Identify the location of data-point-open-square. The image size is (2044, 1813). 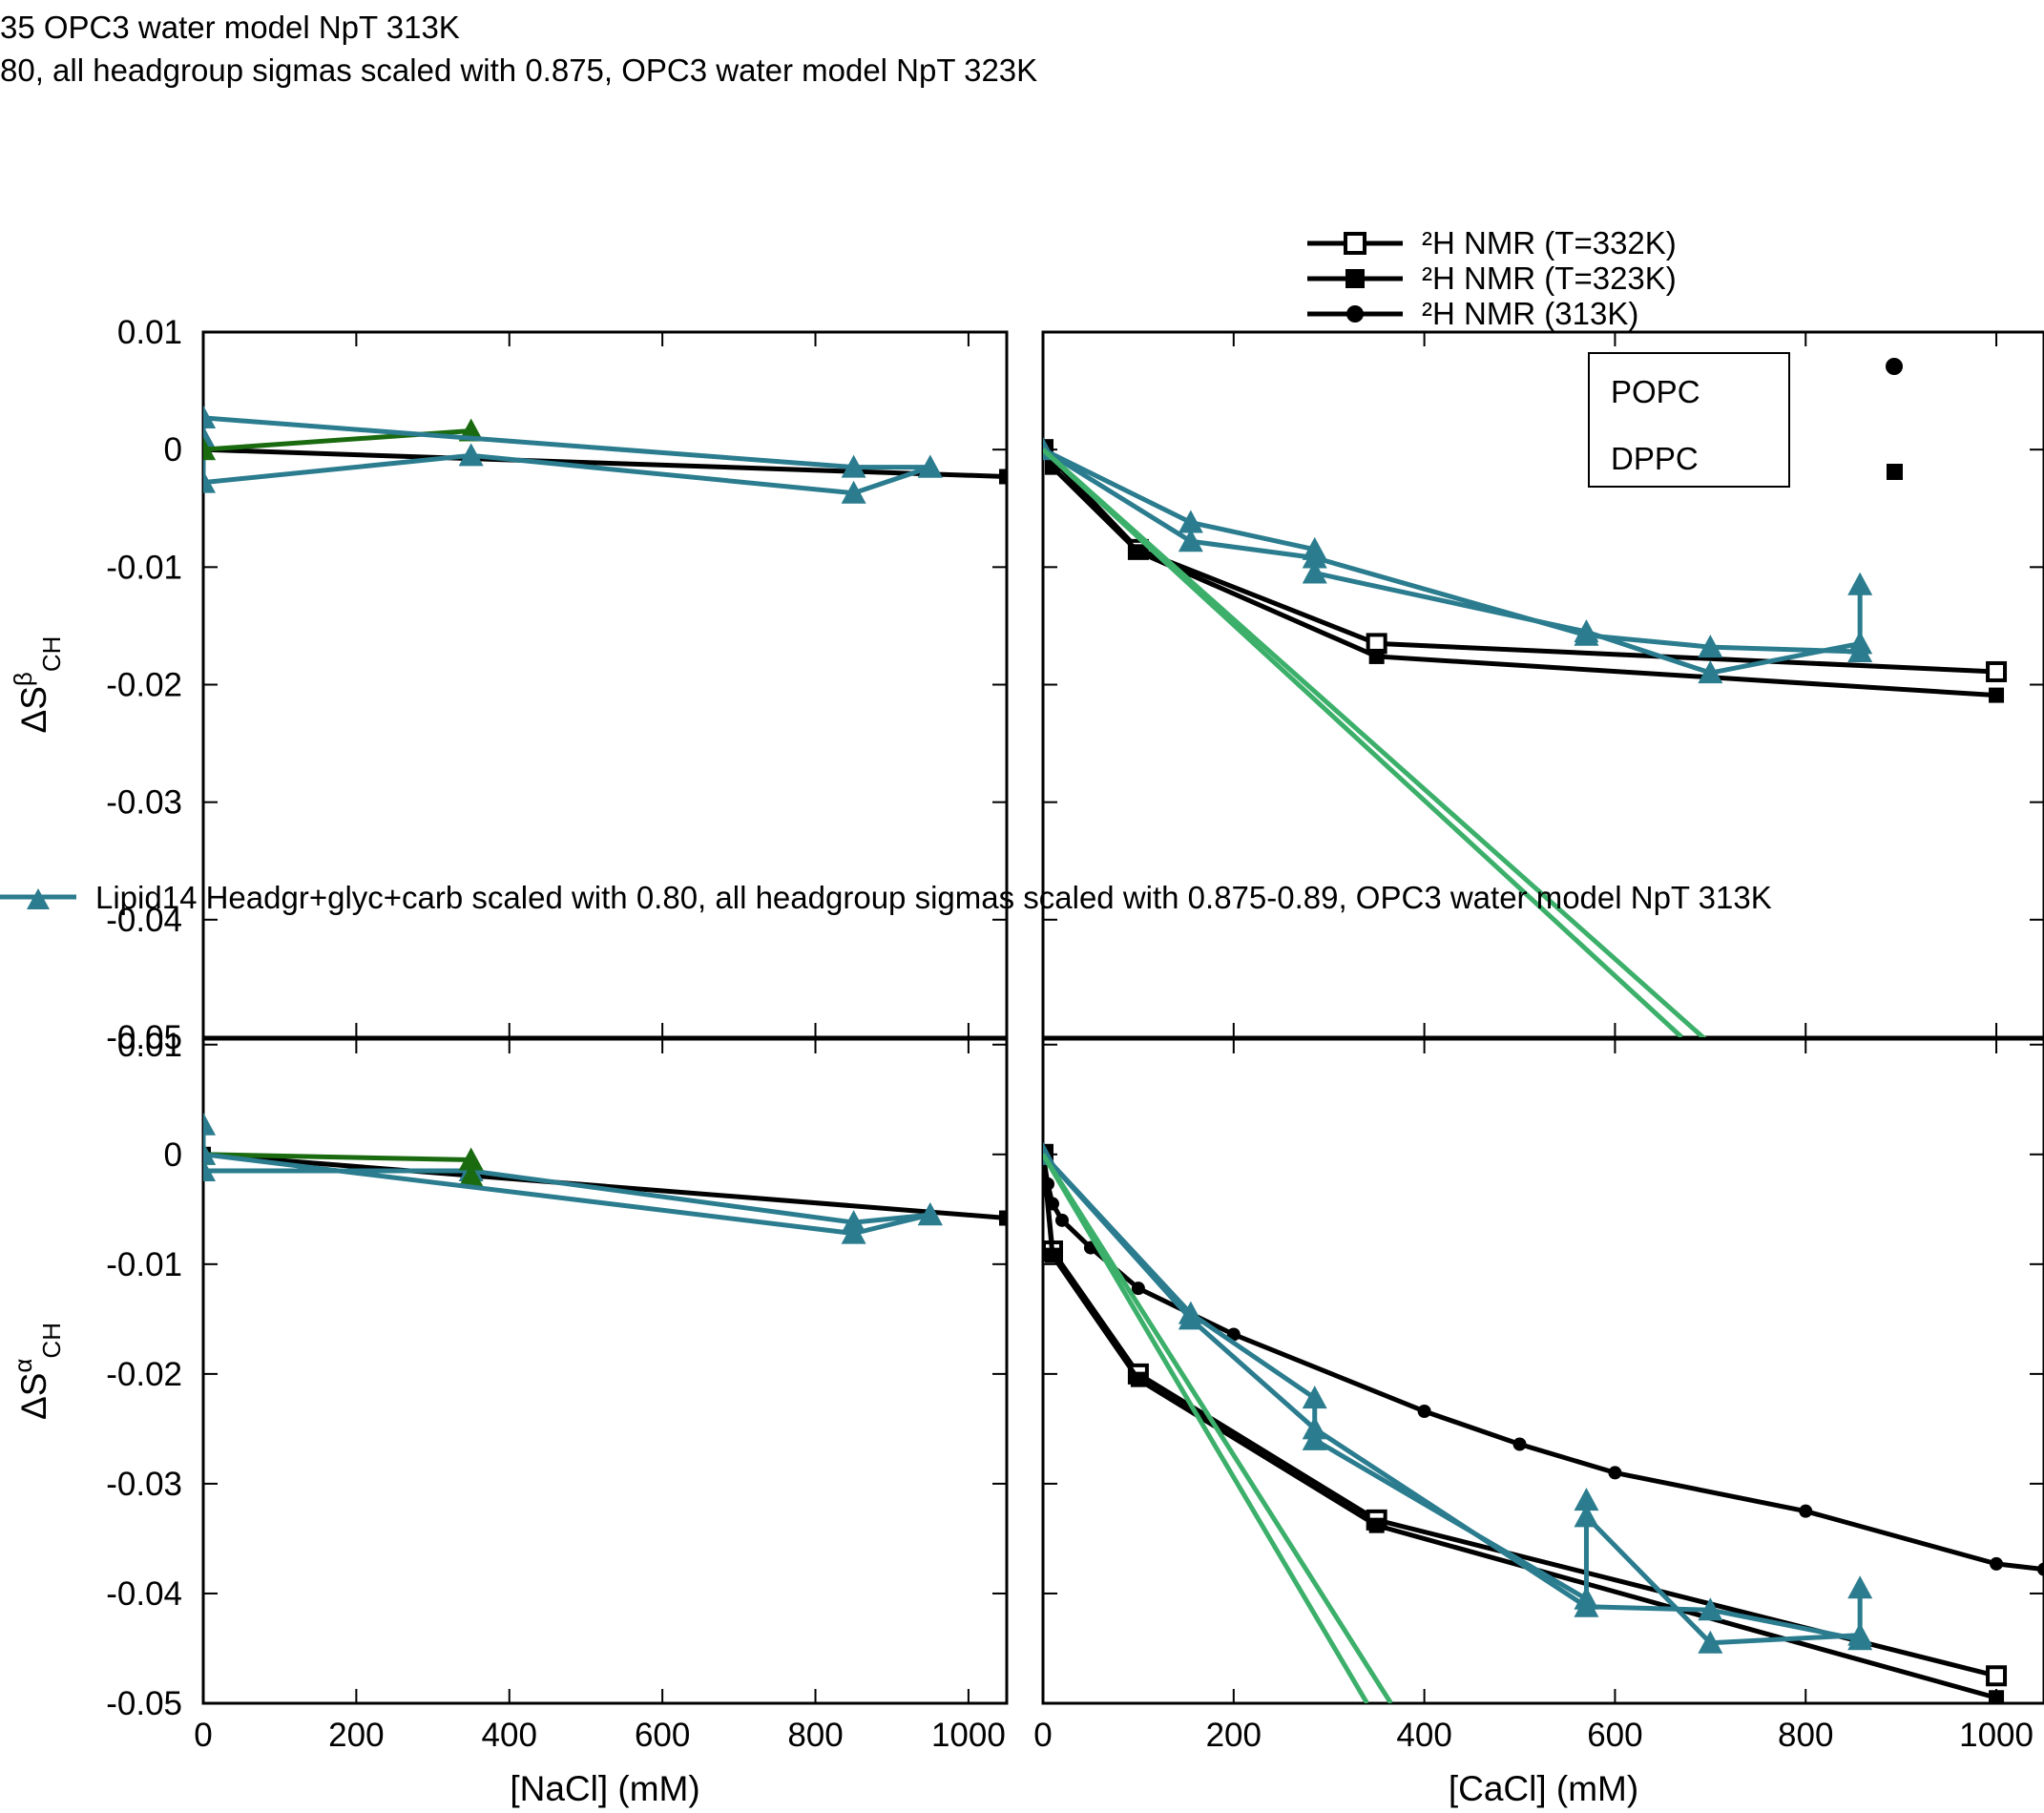
(1997, 671).